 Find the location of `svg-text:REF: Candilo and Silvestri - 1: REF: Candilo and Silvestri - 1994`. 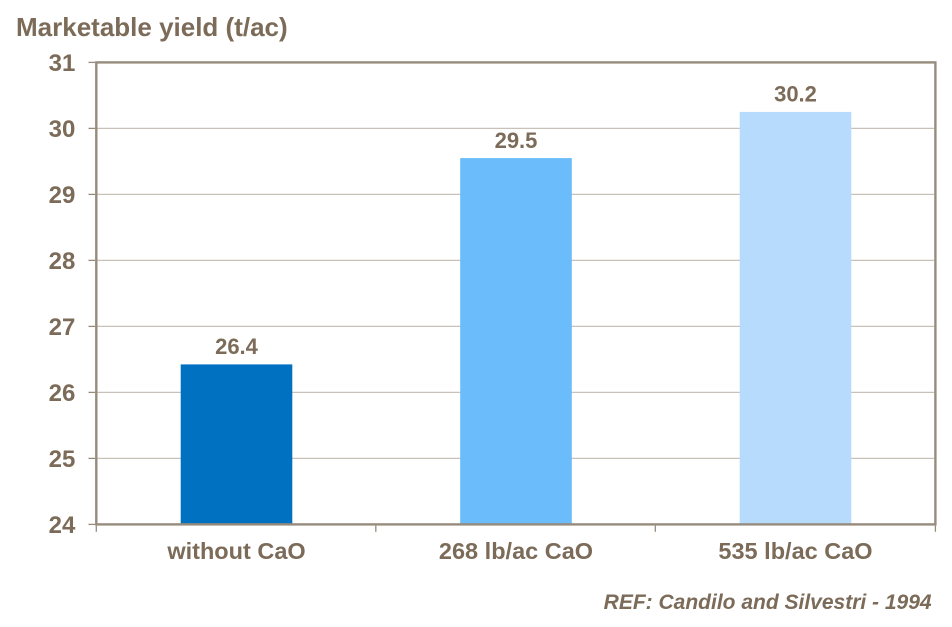

svg-text:REF: Candilo and Silvestri - 1: REF: Candilo and Silvestri - 1994 is located at coordinates (768, 602).